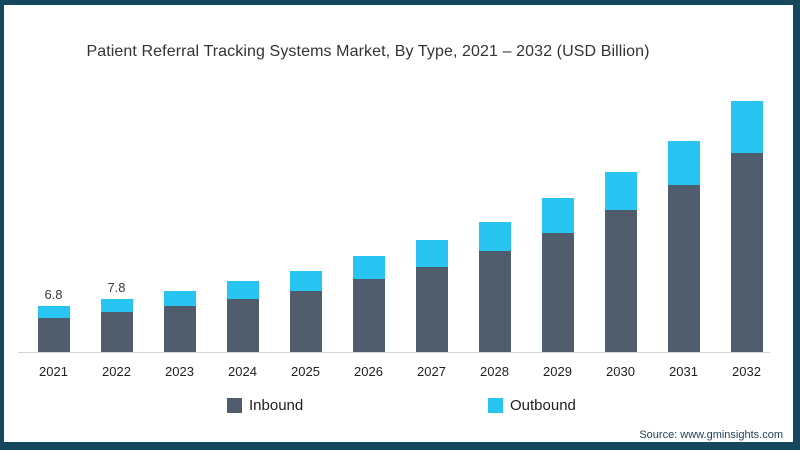 This screenshot has height=450, width=800. Describe the element at coordinates (543, 405) in the screenshot. I see `legend-label-outbound: Outbound` at that location.